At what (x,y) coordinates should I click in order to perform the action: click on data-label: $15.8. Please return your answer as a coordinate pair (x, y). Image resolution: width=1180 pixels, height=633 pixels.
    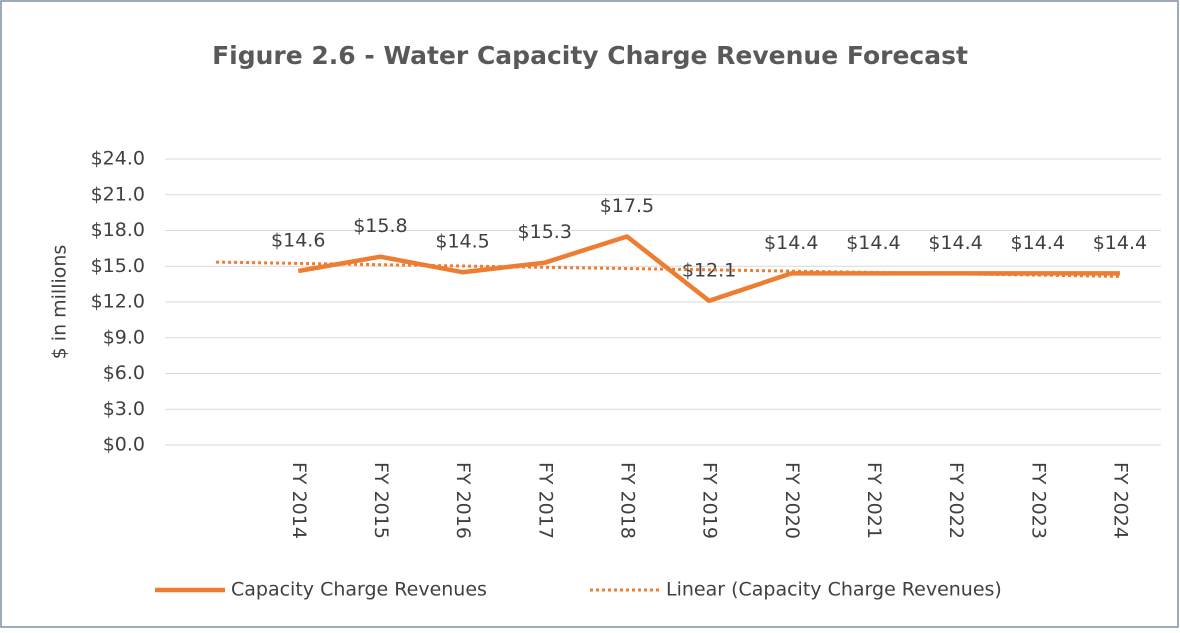
    Looking at the image, I should click on (380, 226).